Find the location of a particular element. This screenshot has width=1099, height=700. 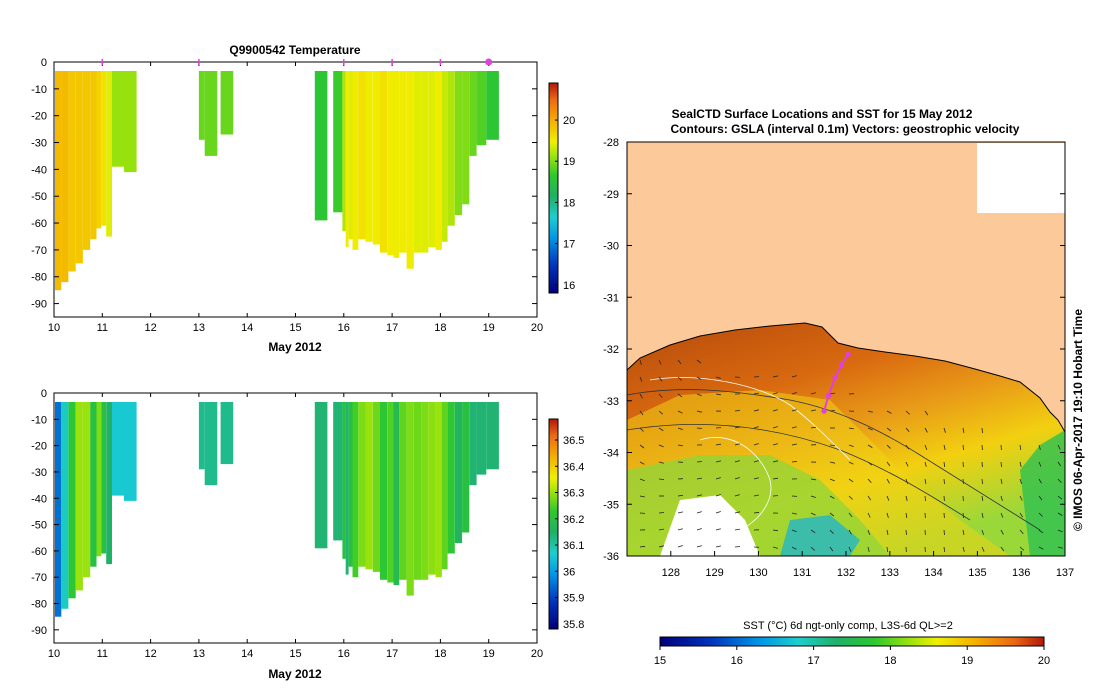

colorbar-tick-label: 18 is located at coordinates (569, 203).